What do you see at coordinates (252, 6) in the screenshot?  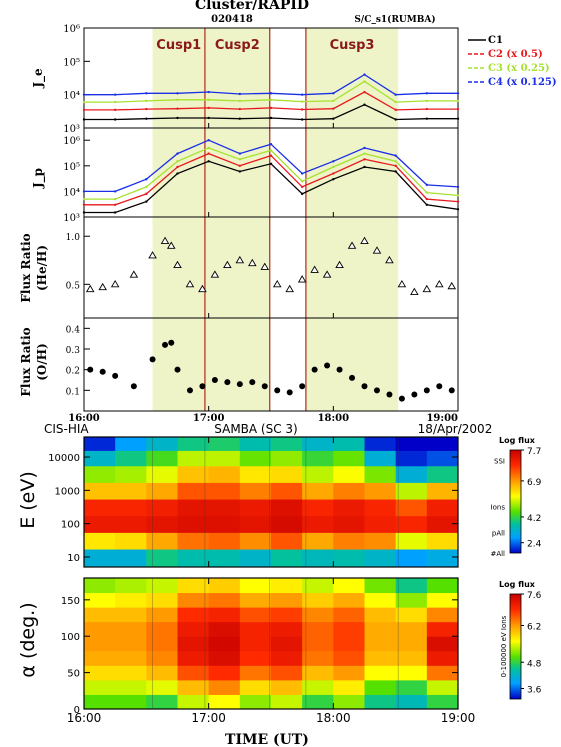 I see `figure-title: Cluster/RAPID` at bounding box center [252, 6].